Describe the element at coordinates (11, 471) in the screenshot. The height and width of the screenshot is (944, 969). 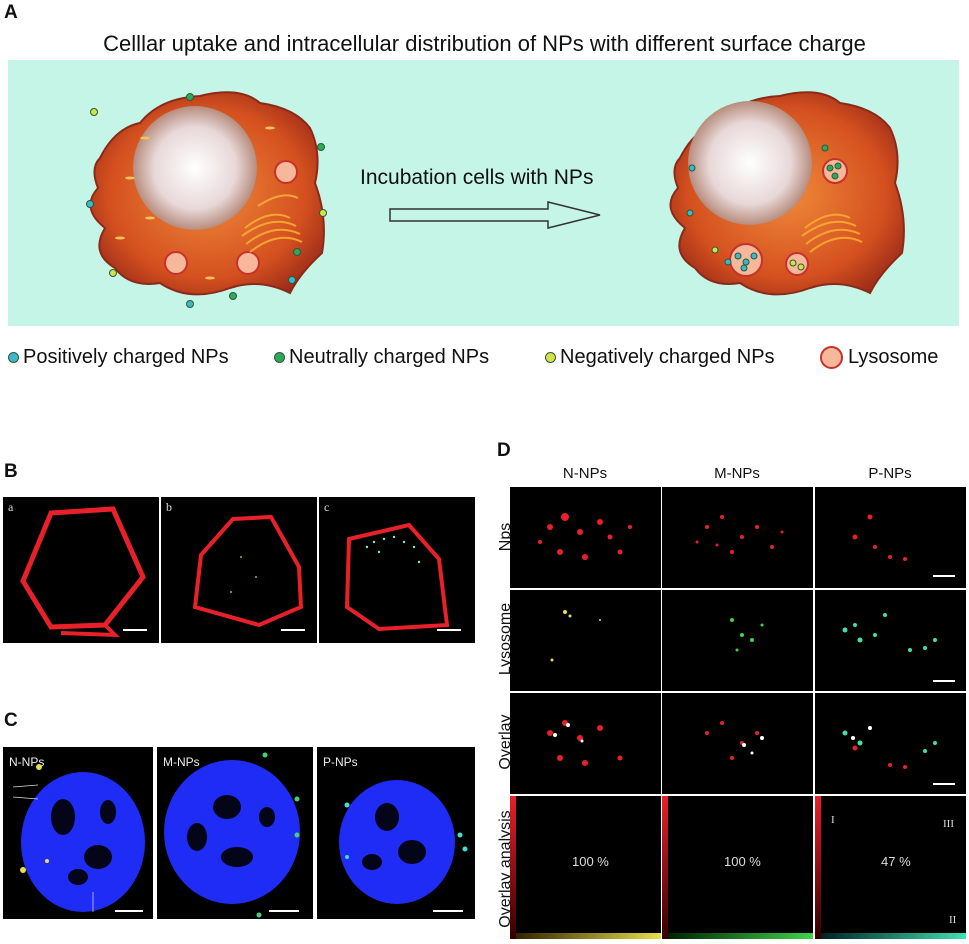
I see `panel-b-letter: B` at that location.